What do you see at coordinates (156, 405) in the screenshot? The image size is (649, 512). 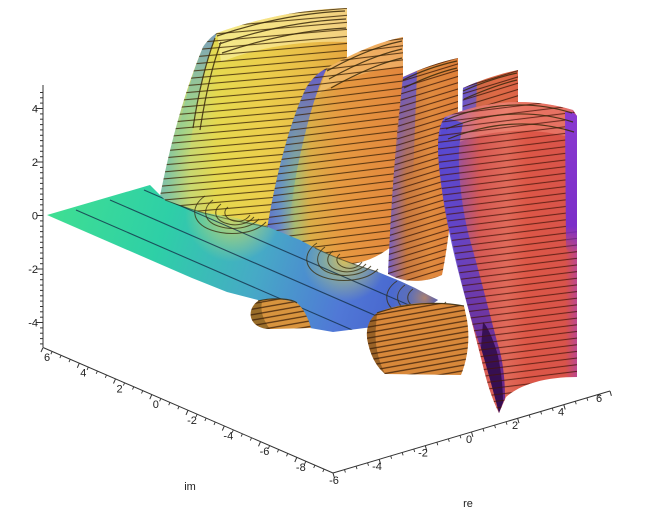 I see `im-tick-label: 0` at bounding box center [156, 405].